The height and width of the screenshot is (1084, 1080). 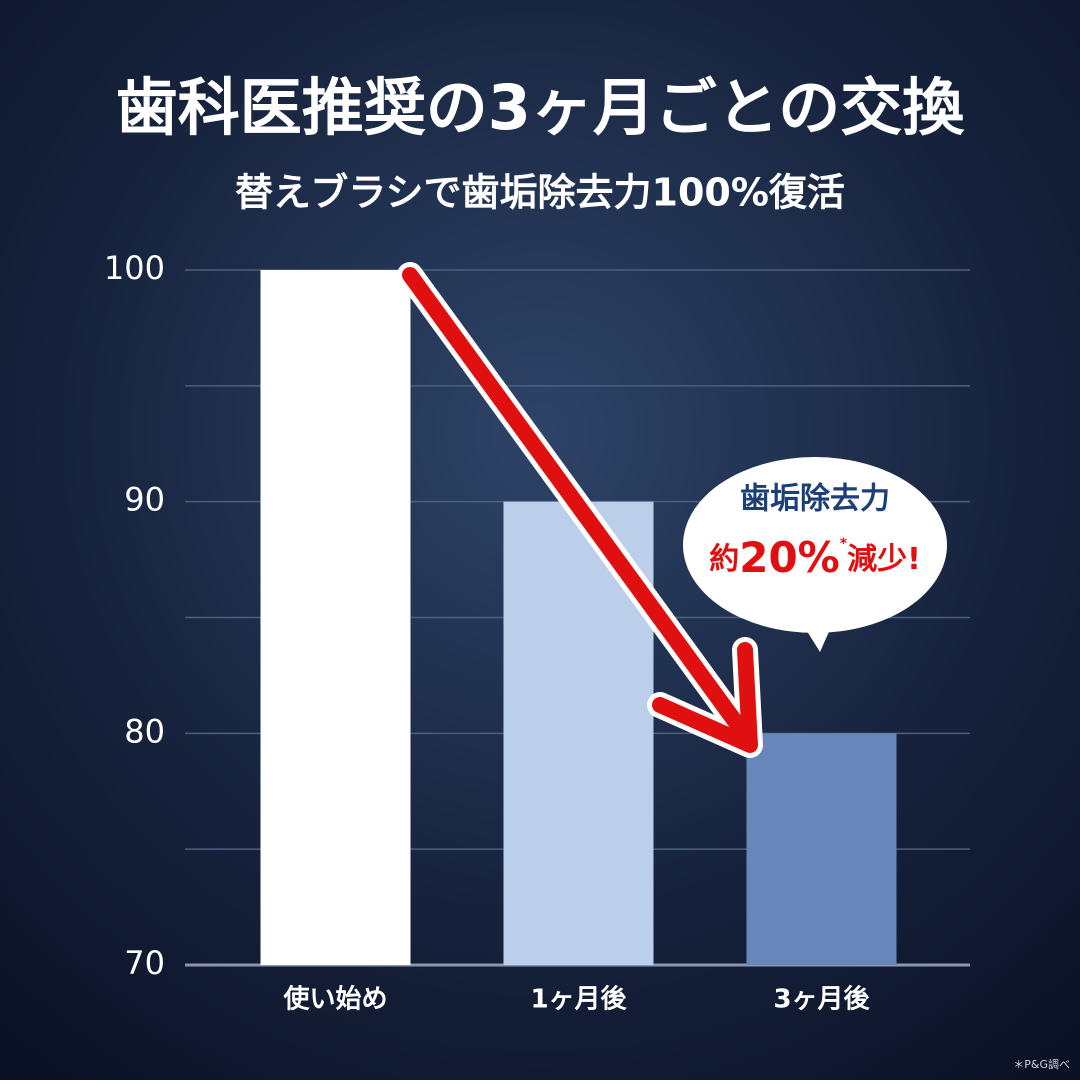 I want to click on y-tick-label: 70, so click(x=144, y=963).